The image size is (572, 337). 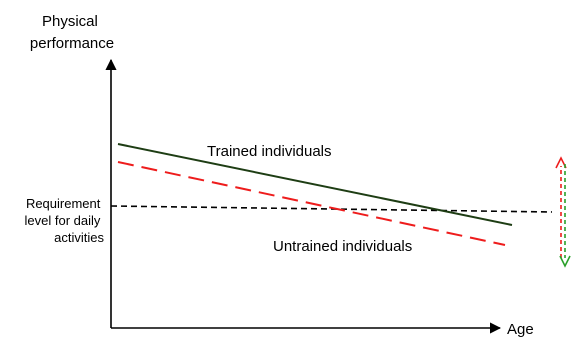 I want to click on y-axis-label-line-1: Physical, so click(x=70, y=21).